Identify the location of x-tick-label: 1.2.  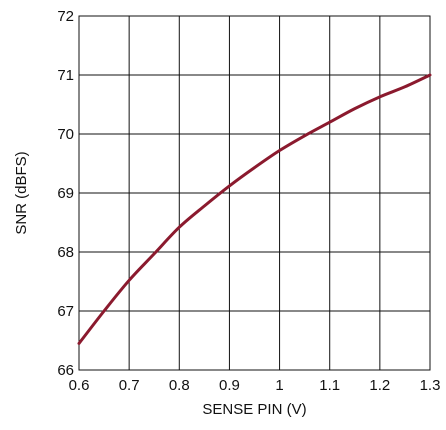
(379, 385).